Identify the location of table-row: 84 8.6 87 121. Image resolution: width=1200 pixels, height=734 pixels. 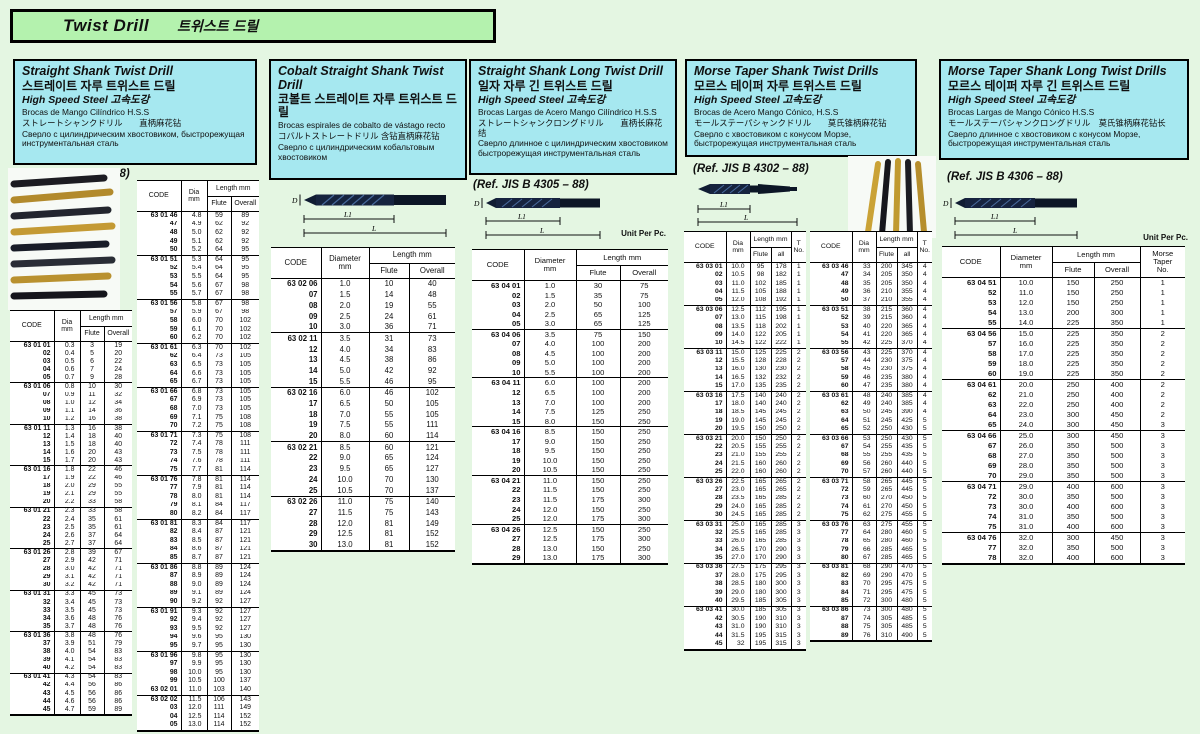
(198, 550).